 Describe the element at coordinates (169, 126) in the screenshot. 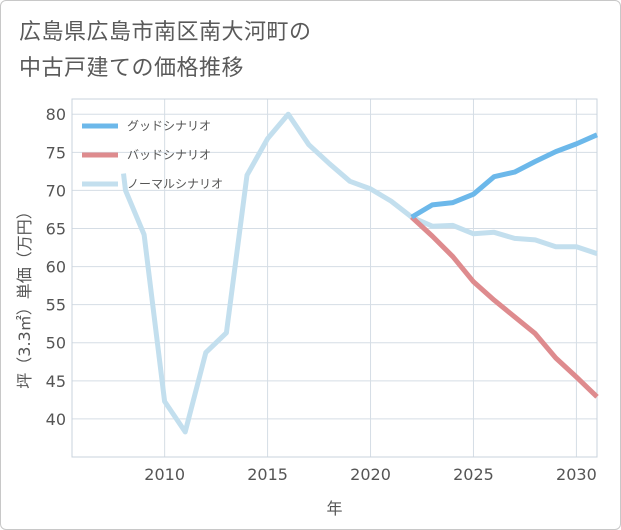

I see `legend-label-good: グッドシナリオ` at that location.